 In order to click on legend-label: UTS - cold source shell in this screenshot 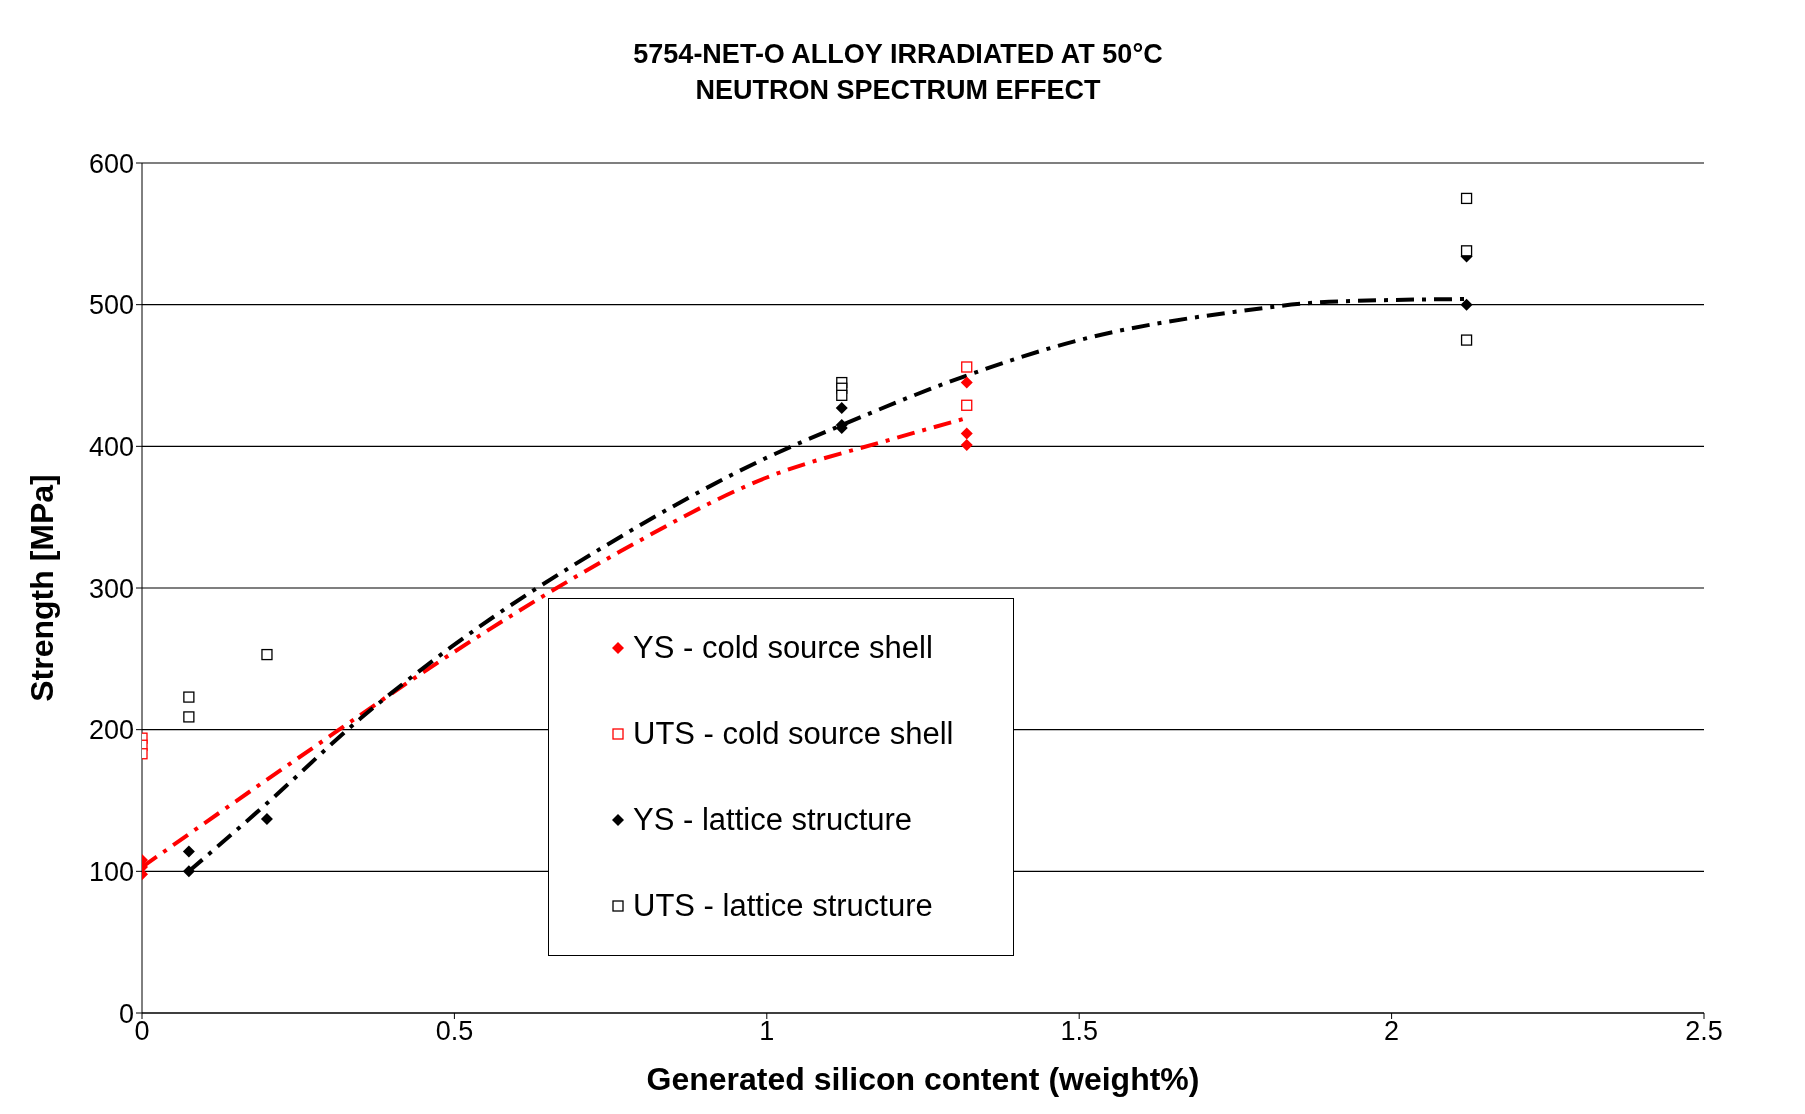, I will do `click(793, 734)`.